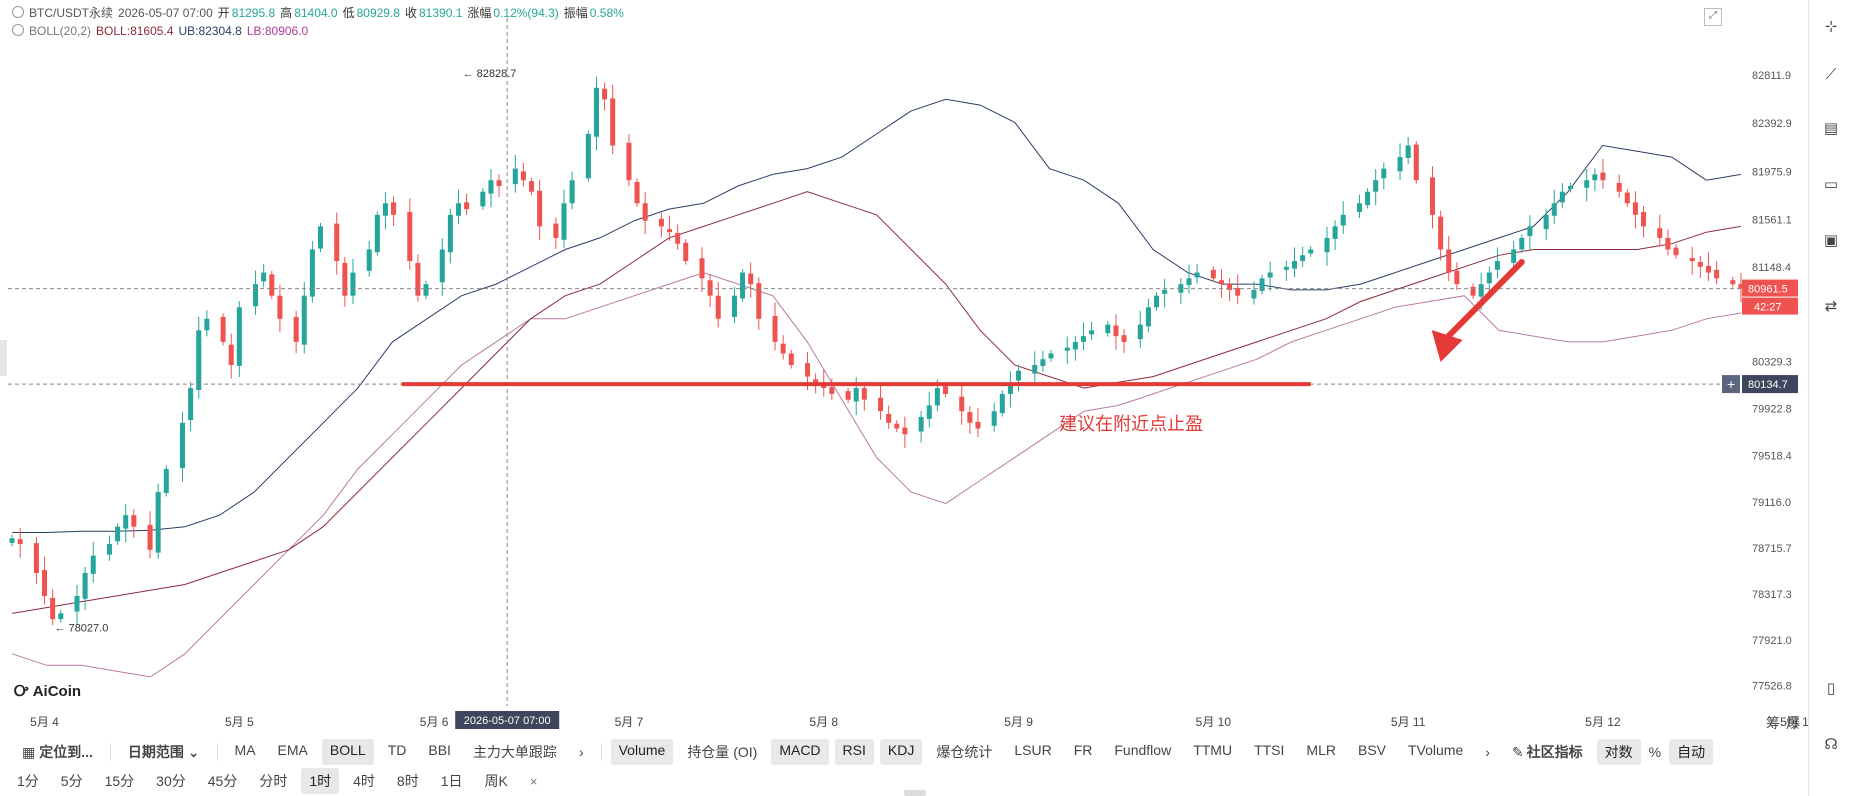  Describe the element at coordinates (1547, 752) in the screenshot. I see `community-indicators-button: ✎ 社区指标` at that location.